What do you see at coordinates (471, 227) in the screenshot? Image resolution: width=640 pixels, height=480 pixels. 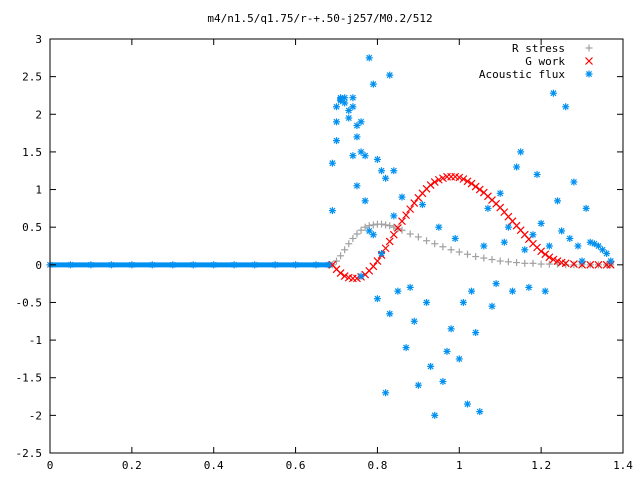 I see `series-g-work` at bounding box center [471, 227].